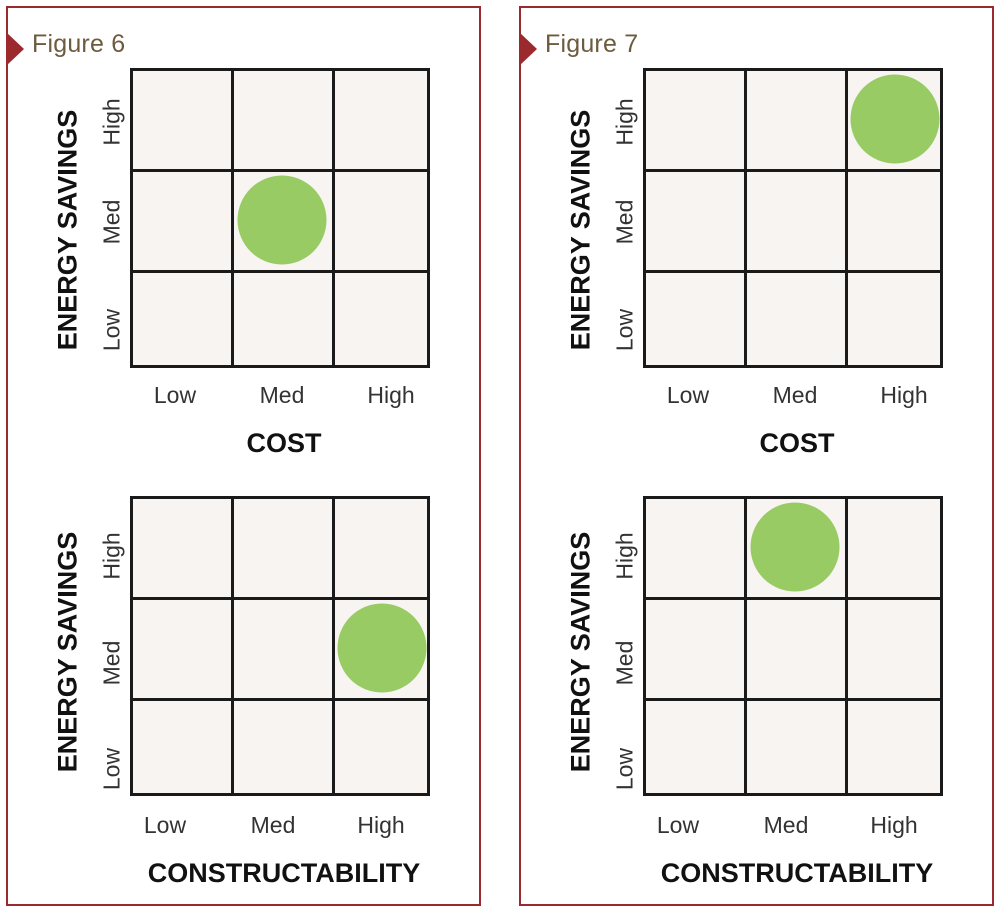 This screenshot has width=1000, height=913. I want to click on figure-title: Figure 6, so click(79, 44).